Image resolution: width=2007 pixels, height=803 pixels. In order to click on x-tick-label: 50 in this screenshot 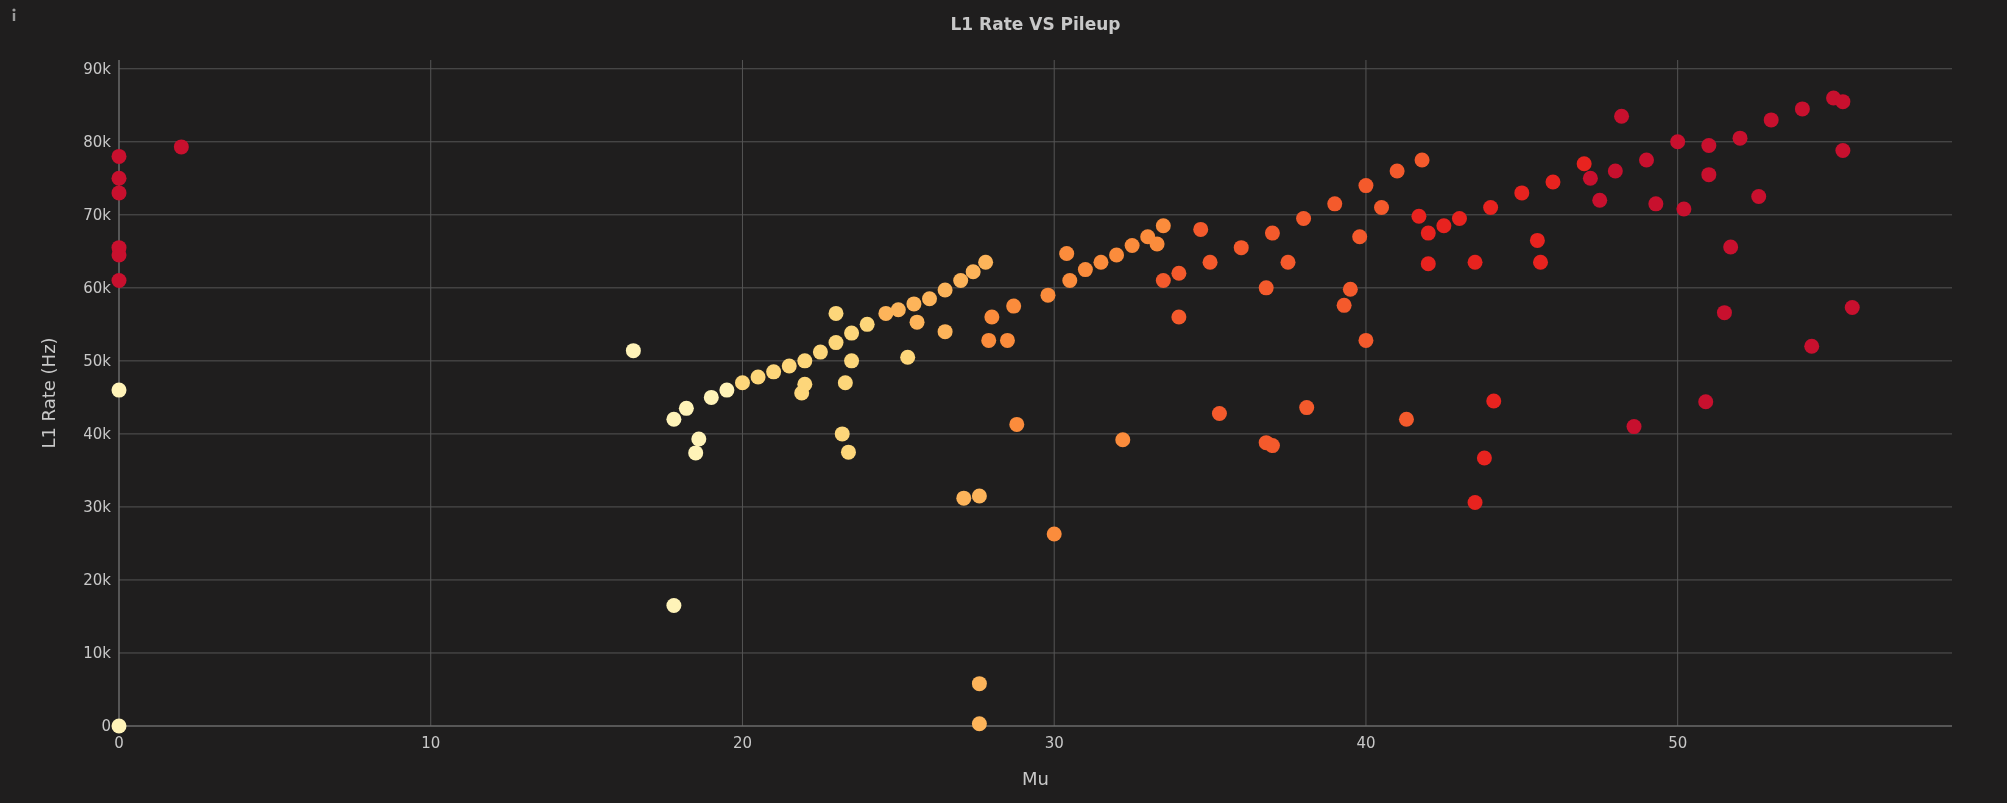, I will do `click(1678, 743)`.